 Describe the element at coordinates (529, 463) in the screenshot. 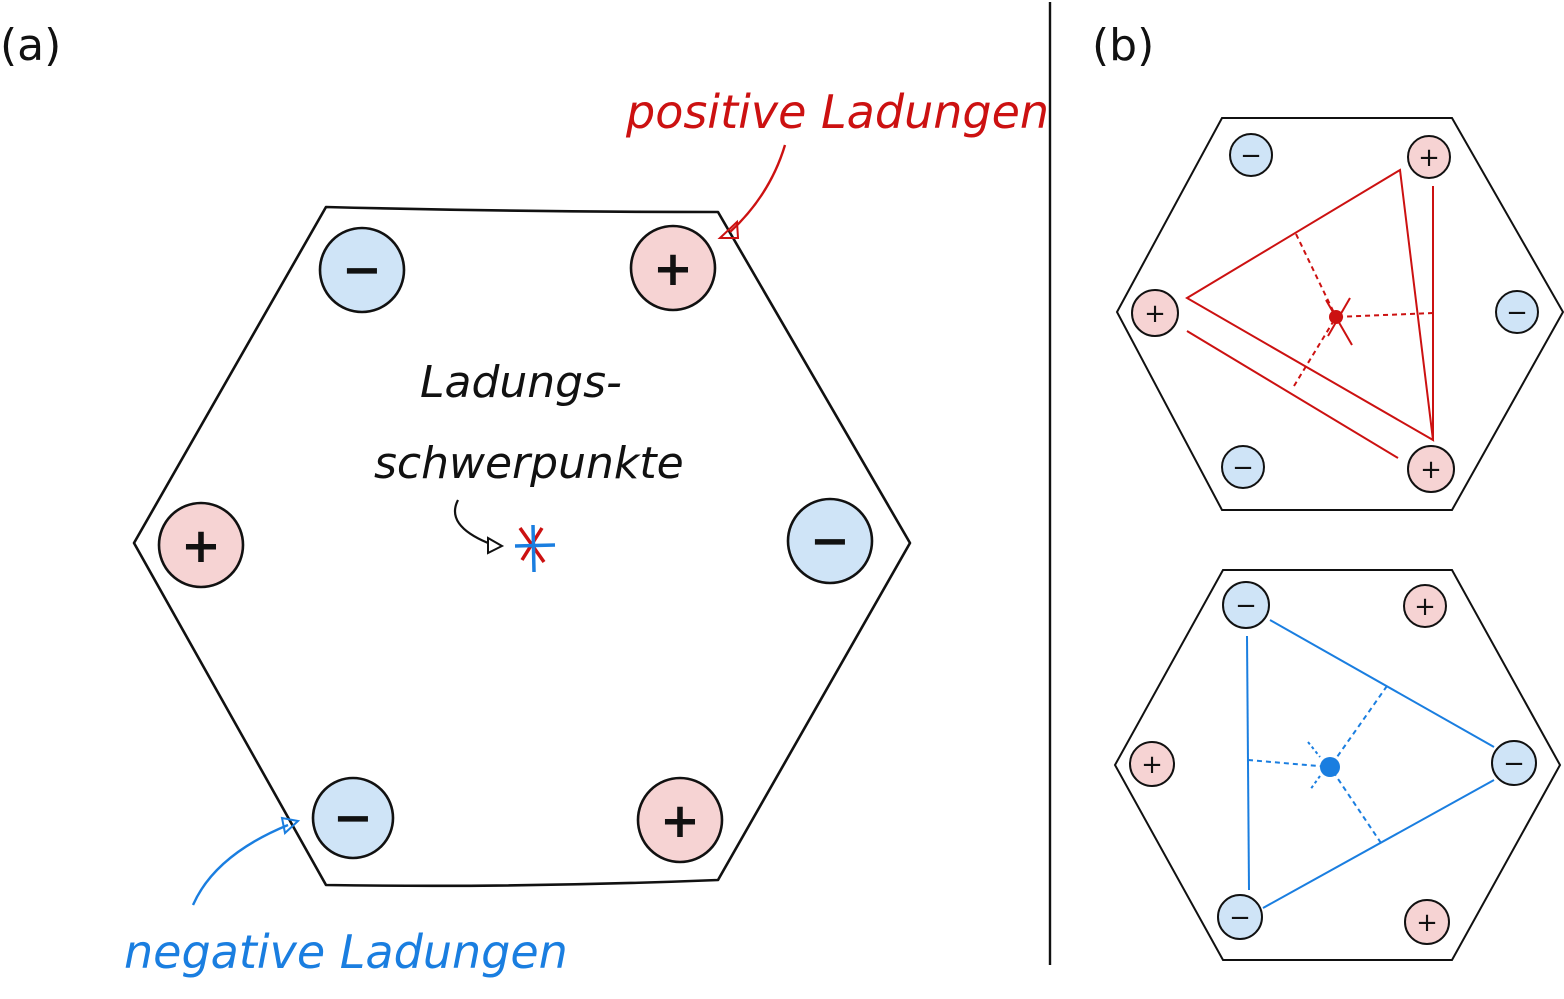

I see `center-label-line2: schwerpunkte` at that location.